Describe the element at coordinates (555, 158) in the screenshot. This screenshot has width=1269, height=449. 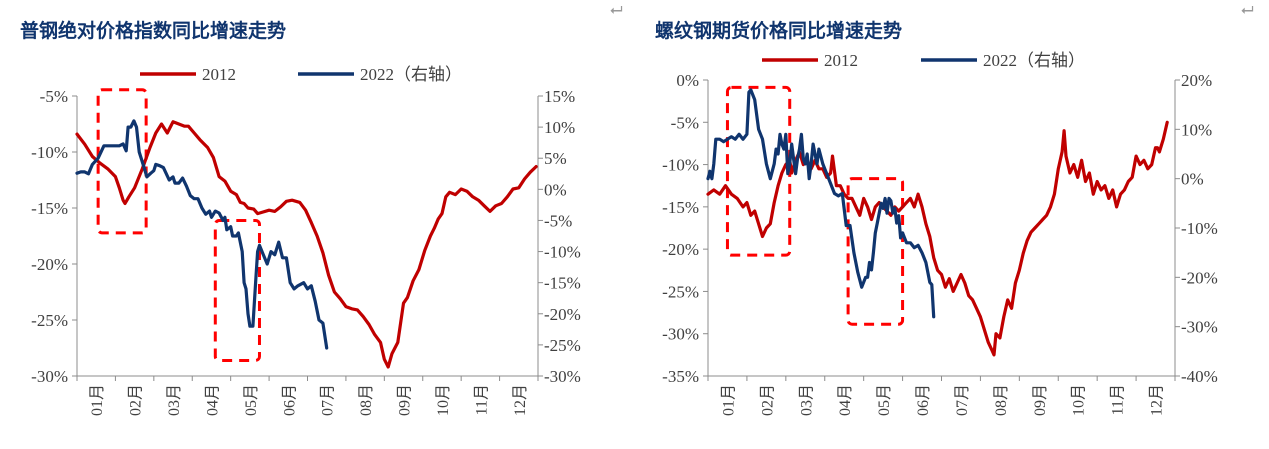
I see `right-tick-label: 5%` at that location.